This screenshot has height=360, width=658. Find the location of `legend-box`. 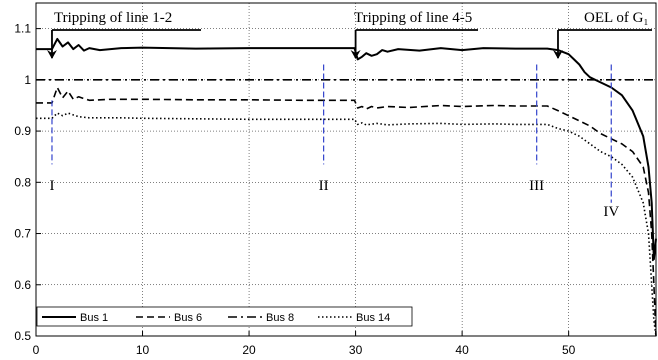

legend-box is located at coordinates (224, 316).